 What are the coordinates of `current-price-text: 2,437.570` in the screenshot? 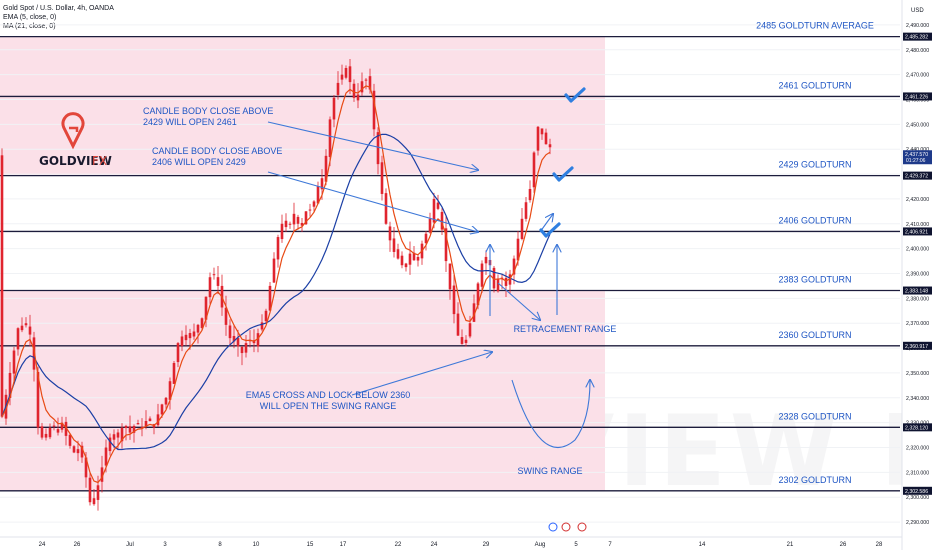 It's located at (916, 155).